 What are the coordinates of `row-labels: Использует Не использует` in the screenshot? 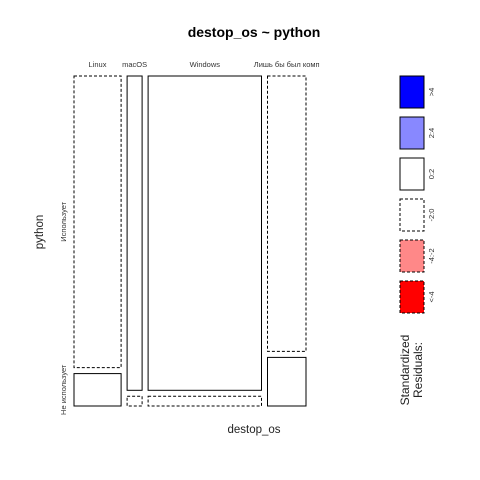 It's located at (63, 308).